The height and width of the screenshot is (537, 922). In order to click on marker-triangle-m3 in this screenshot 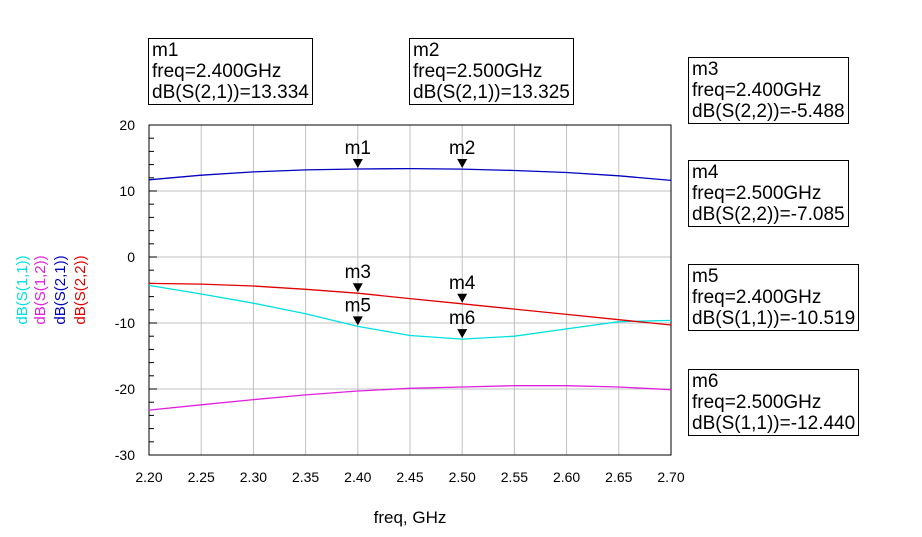, I will do `click(357, 288)`.